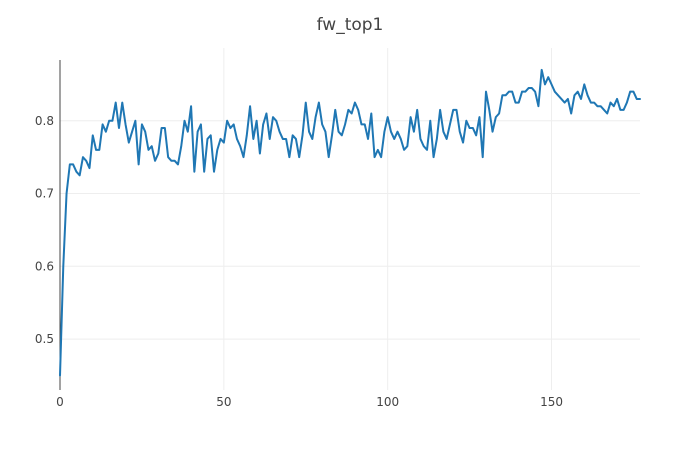 Image resolution: width=700 pixels, height=450 pixels. What do you see at coordinates (44, 121) in the screenshot?
I see `y-tick-label: 0.8` at bounding box center [44, 121].